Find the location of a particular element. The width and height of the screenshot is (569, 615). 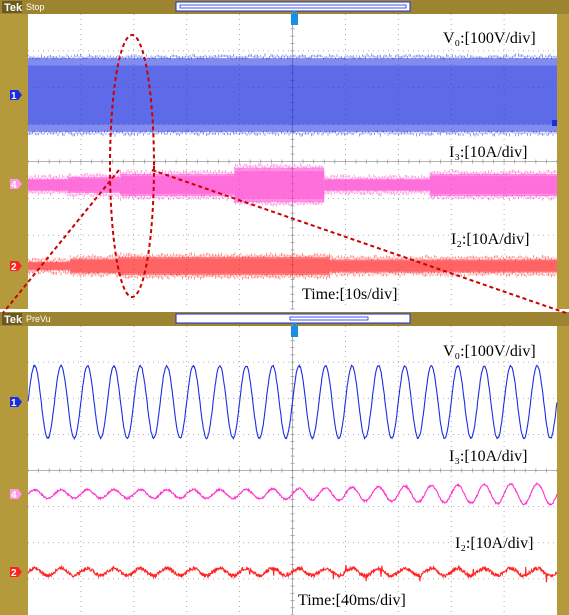

bottom-ch1-label: V₀:[100V/div] is located at coordinates (489, 351).